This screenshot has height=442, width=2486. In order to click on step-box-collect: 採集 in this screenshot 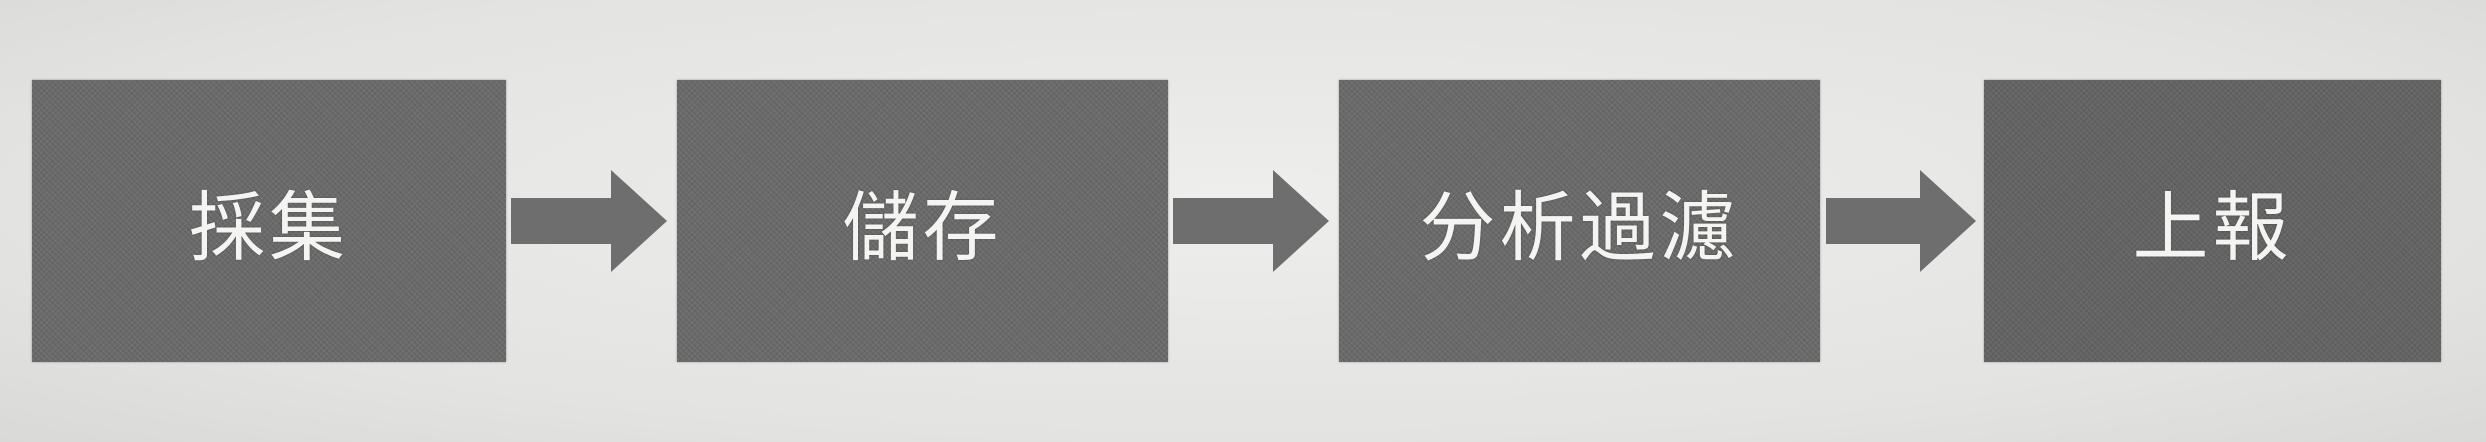, I will do `click(269, 221)`.